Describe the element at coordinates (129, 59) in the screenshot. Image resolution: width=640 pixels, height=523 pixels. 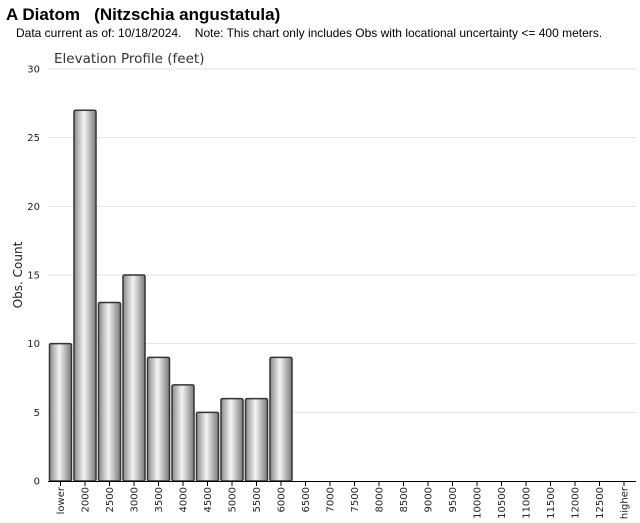
I see `chart-title: Elevation Profile (feet)` at that location.